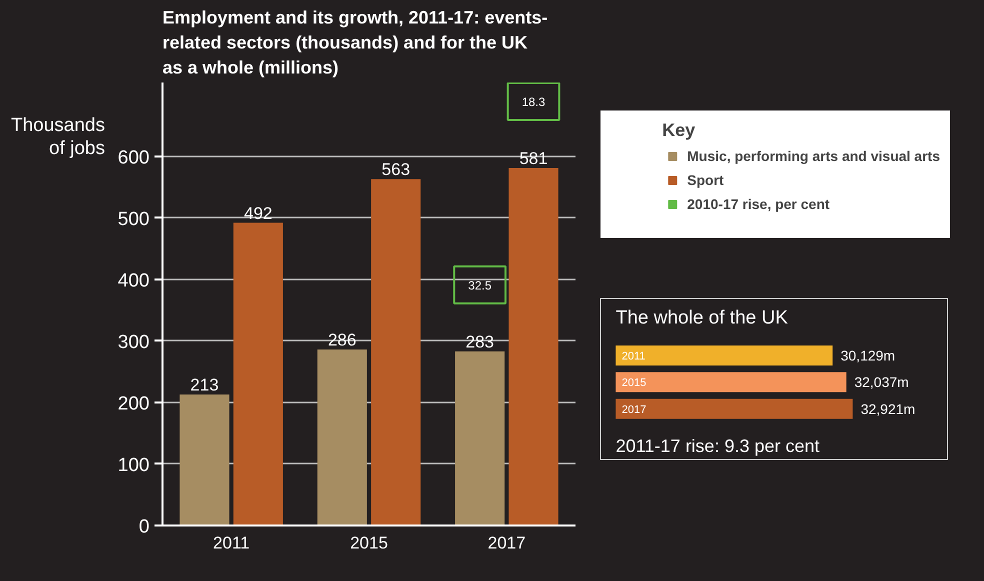 The image size is (984, 581). What do you see at coordinates (134, 219) in the screenshot?
I see `y-tick-label: 500` at bounding box center [134, 219].